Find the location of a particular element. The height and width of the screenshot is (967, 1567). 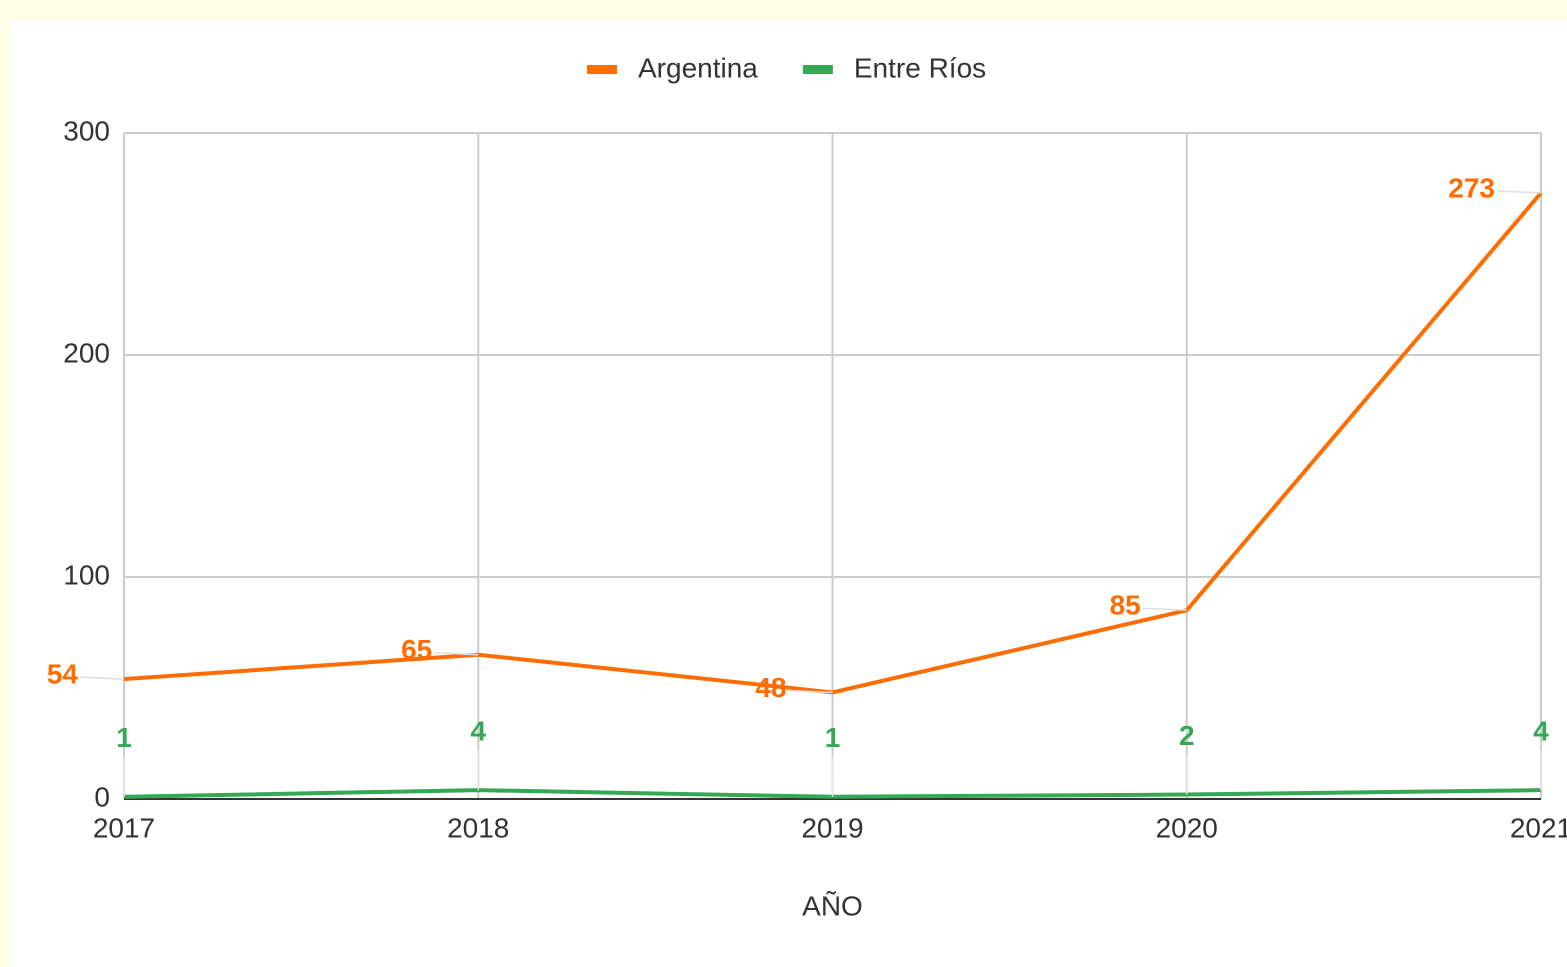

y-tick-label: 200 is located at coordinates (86, 352).